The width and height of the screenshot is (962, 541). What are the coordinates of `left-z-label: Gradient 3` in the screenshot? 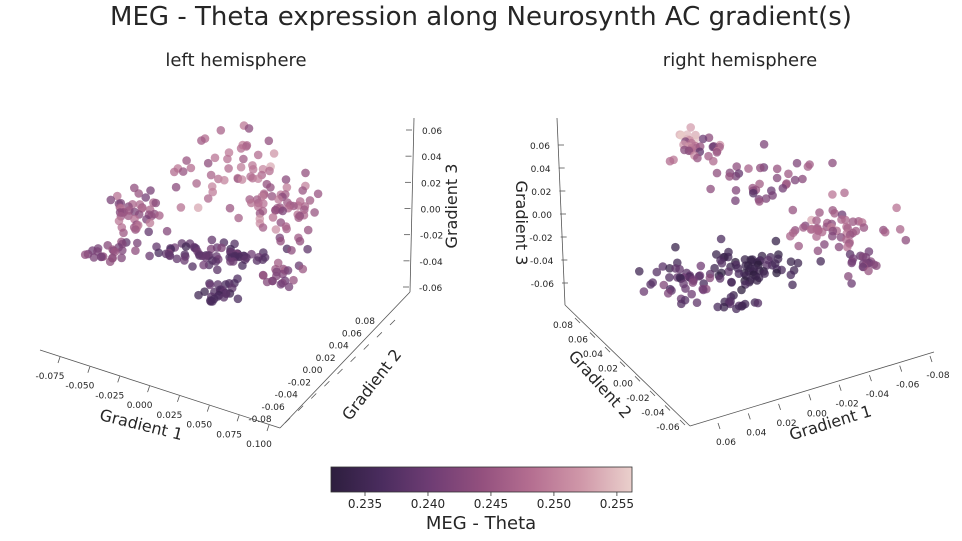 It's located at (451, 206).